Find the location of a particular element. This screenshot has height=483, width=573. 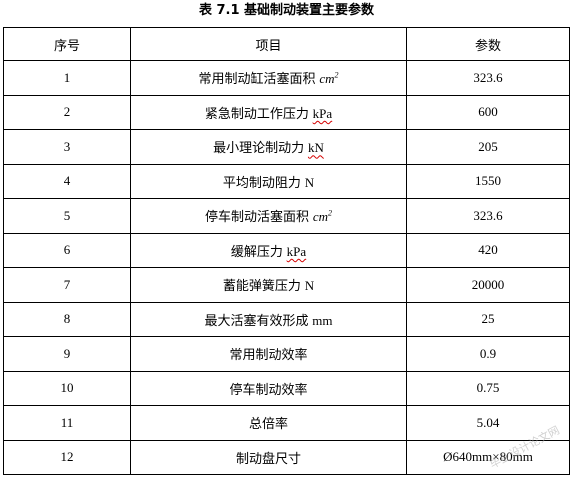

row-index: 9 is located at coordinates (67, 354).